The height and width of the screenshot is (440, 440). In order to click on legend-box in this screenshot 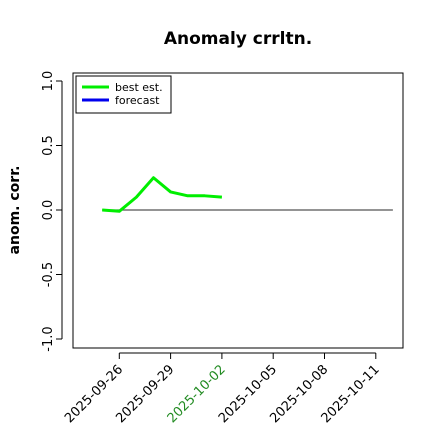, I will do `click(123, 94)`.